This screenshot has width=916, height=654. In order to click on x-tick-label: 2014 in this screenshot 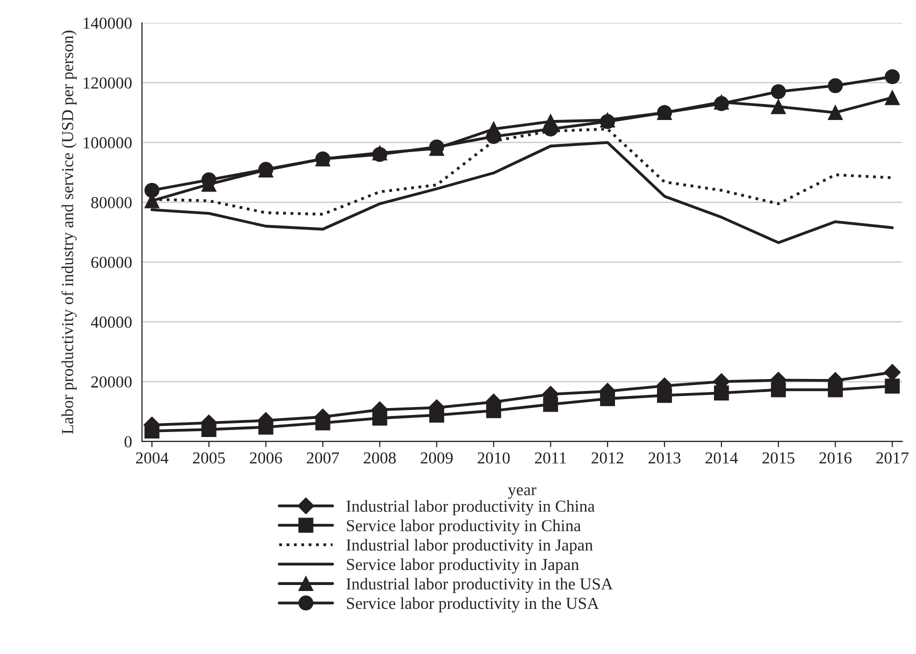, I will do `click(722, 458)`.